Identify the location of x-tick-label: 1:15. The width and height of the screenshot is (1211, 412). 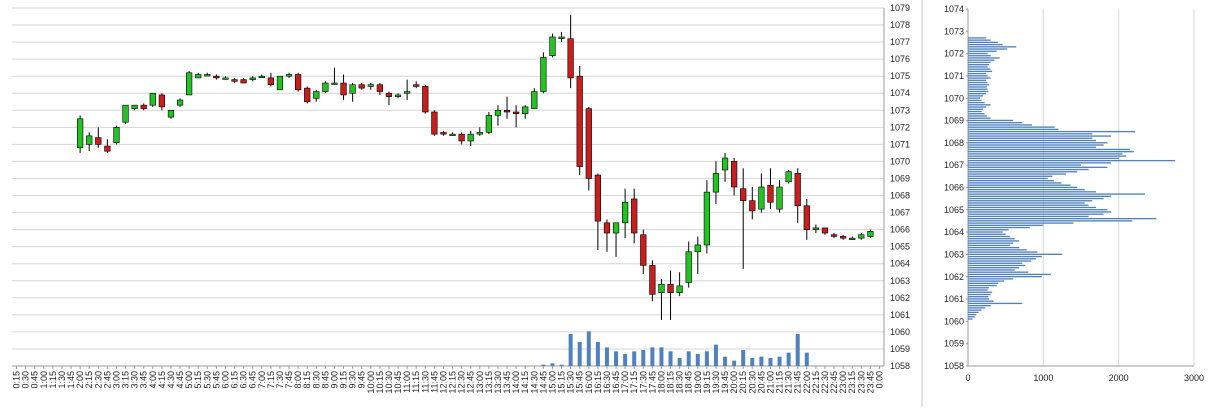
(53, 380).